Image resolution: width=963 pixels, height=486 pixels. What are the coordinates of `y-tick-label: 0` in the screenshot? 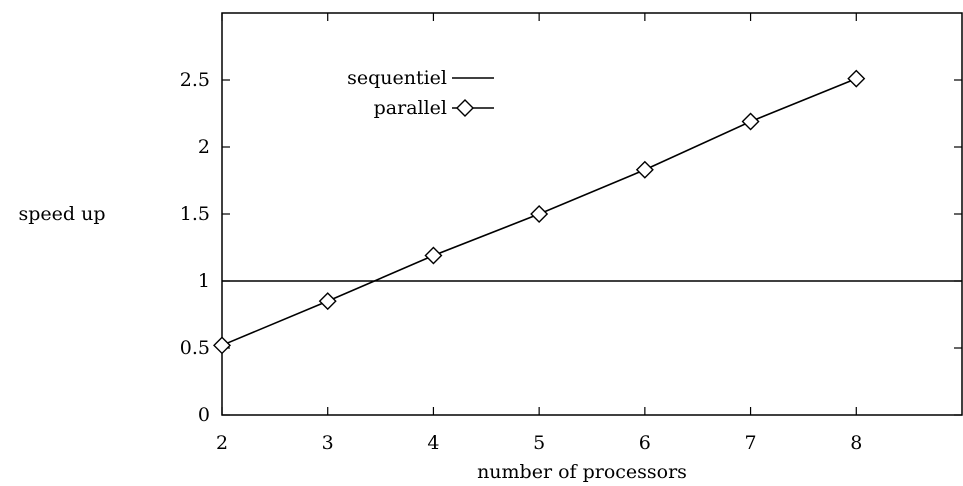 It's located at (204, 415).